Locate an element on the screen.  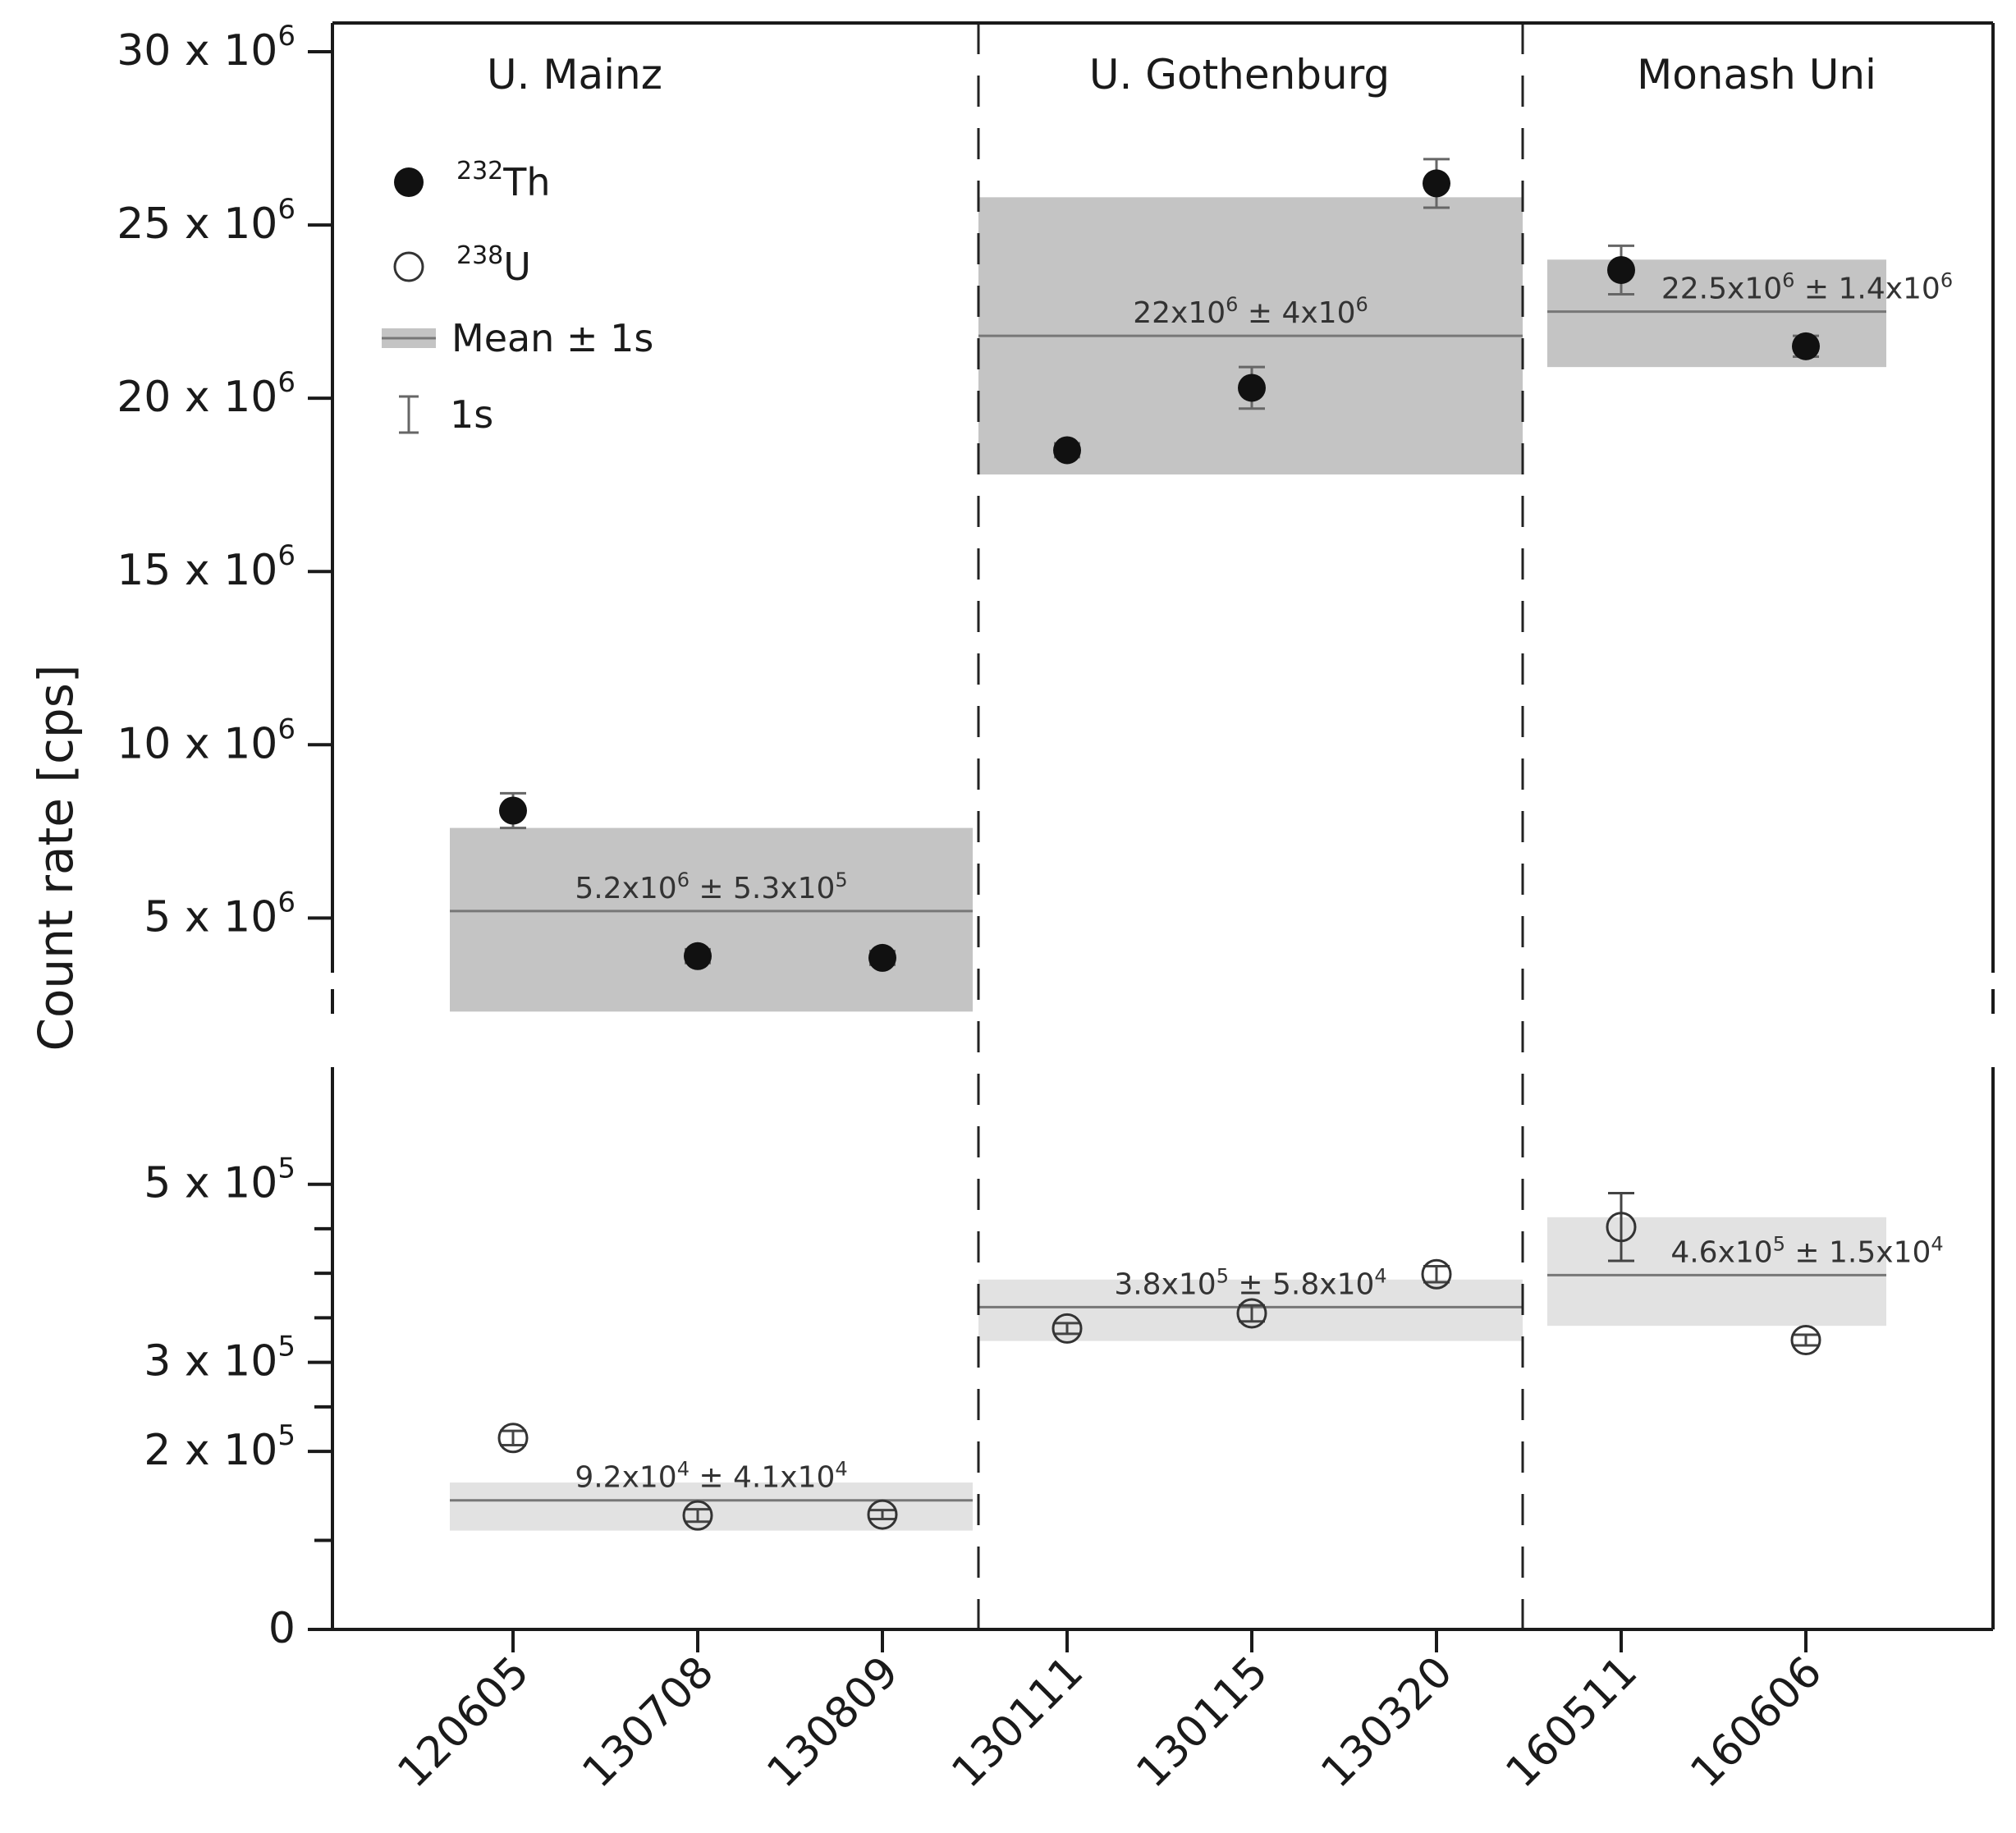
x-tick-label: 130115 is located at coordinates (1202, 1722).